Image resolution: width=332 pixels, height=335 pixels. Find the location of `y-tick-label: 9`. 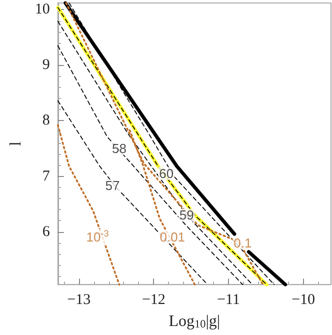

y-tick-label: 9 is located at coordinates (46, 65).